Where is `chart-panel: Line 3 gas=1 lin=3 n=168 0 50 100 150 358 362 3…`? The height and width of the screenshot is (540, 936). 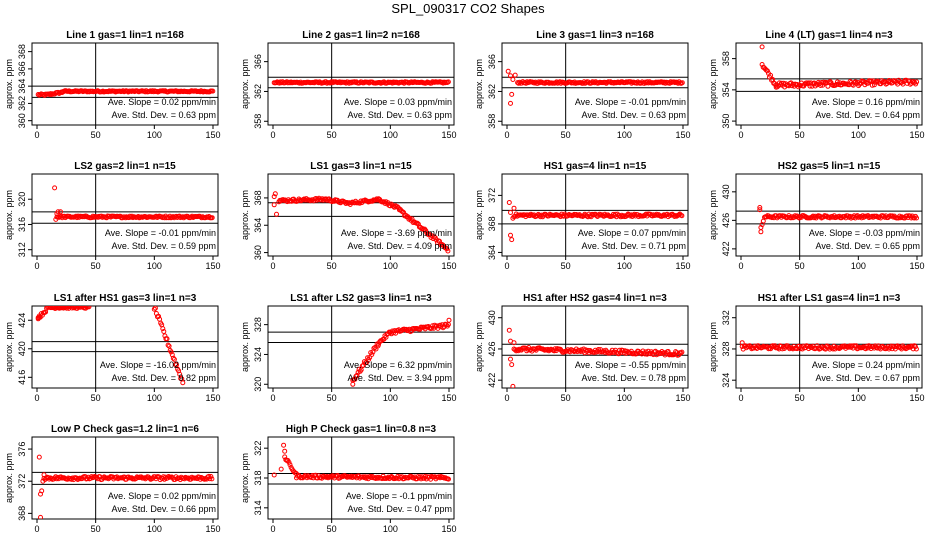 chart-panel: Line 3 gas=1 lin=3 n=168 0 50 100 150 358 362 3… is located at coordinates (582, 85).